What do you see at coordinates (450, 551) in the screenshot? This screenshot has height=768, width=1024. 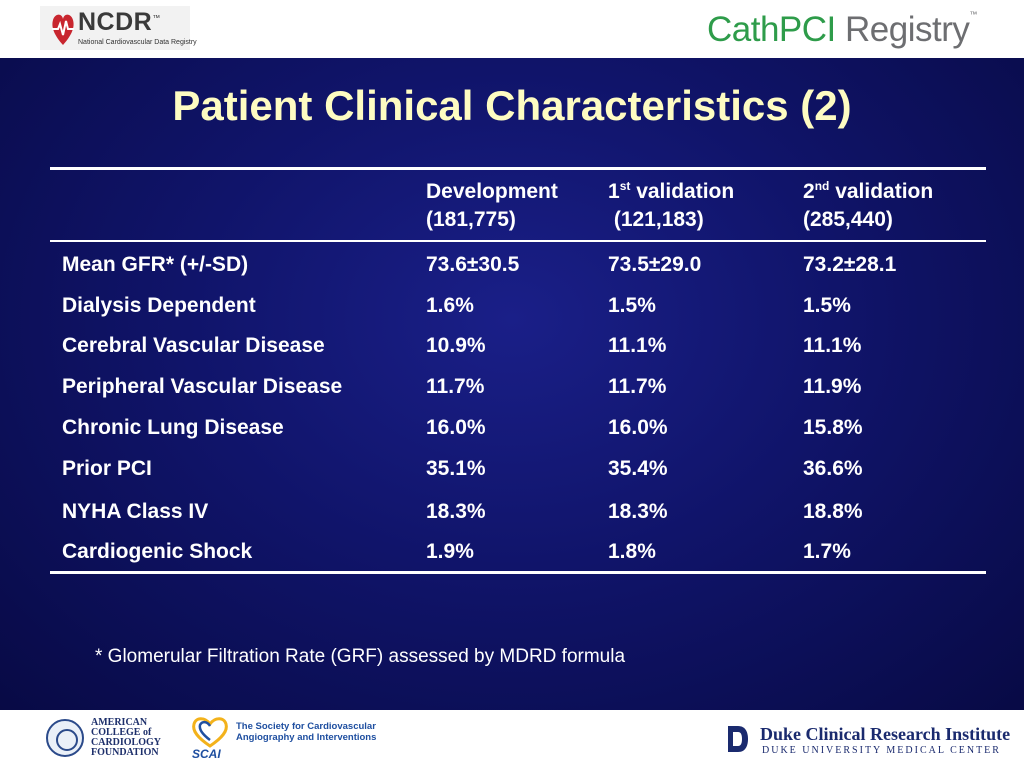 I see `cell-development: 1.9%` at bounding box center [450, 551].